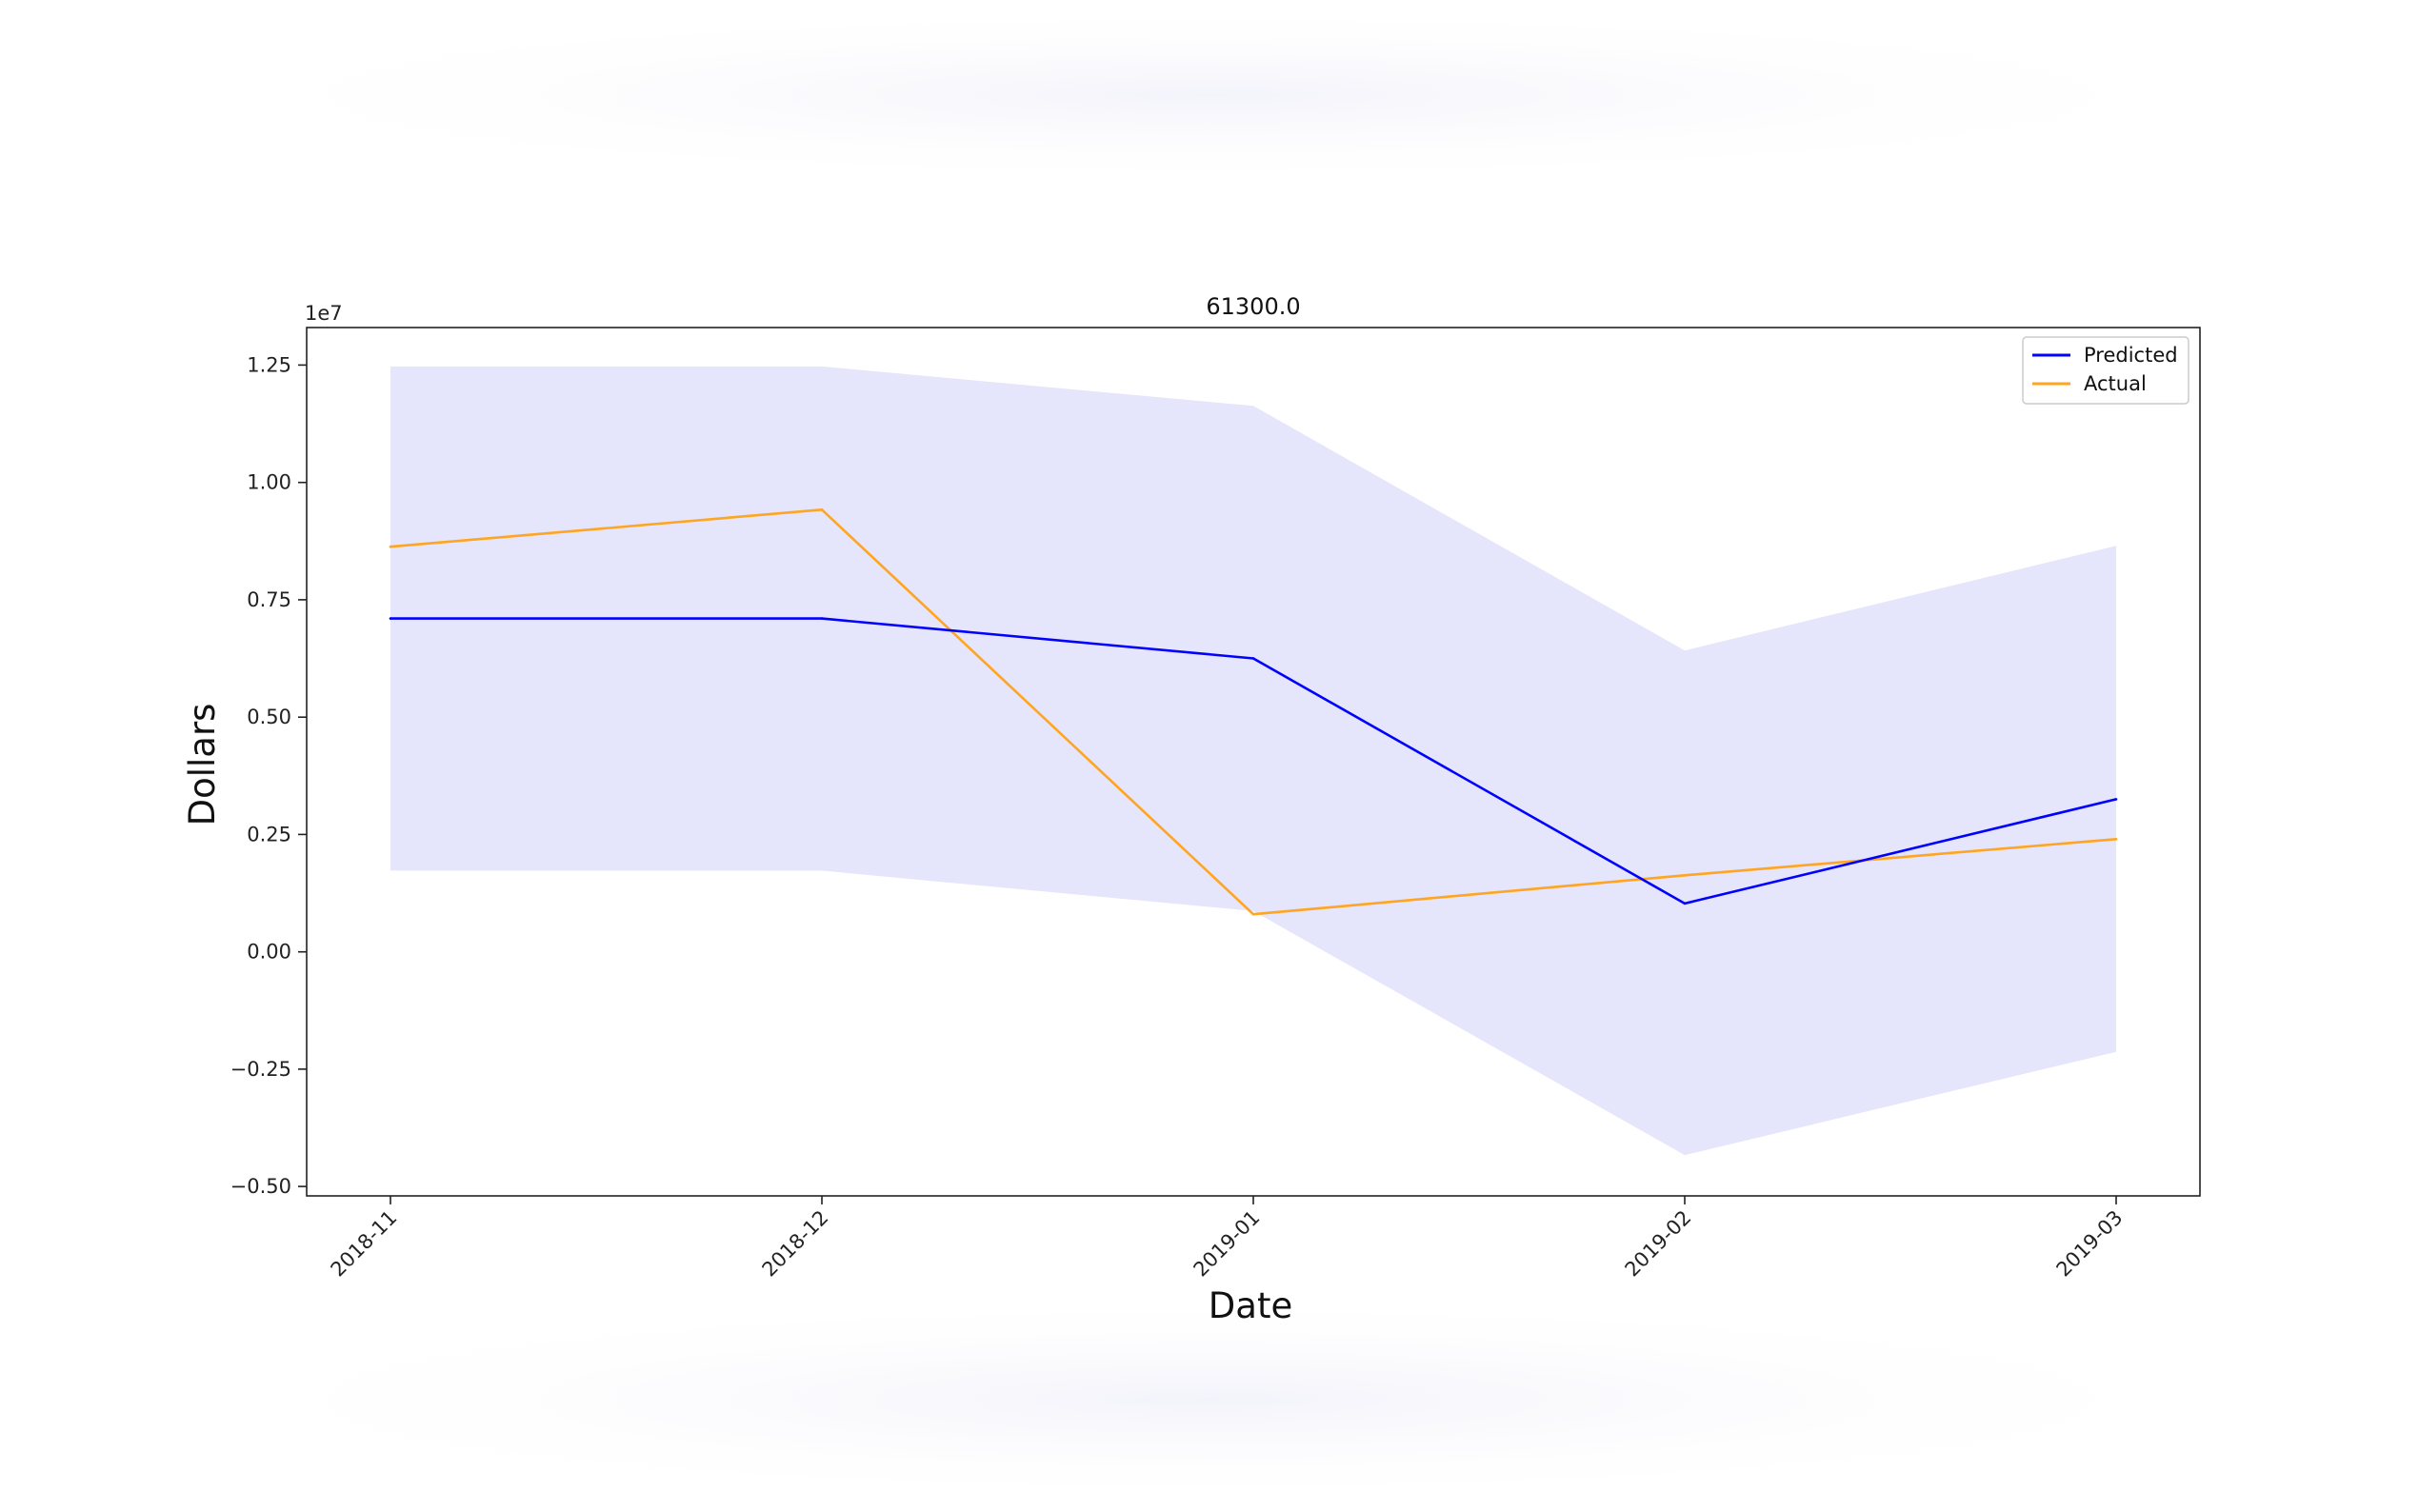 This screenshot has width=2419, height=1512. I want to click on y-tick-label: 1.25, so click(269, 364).